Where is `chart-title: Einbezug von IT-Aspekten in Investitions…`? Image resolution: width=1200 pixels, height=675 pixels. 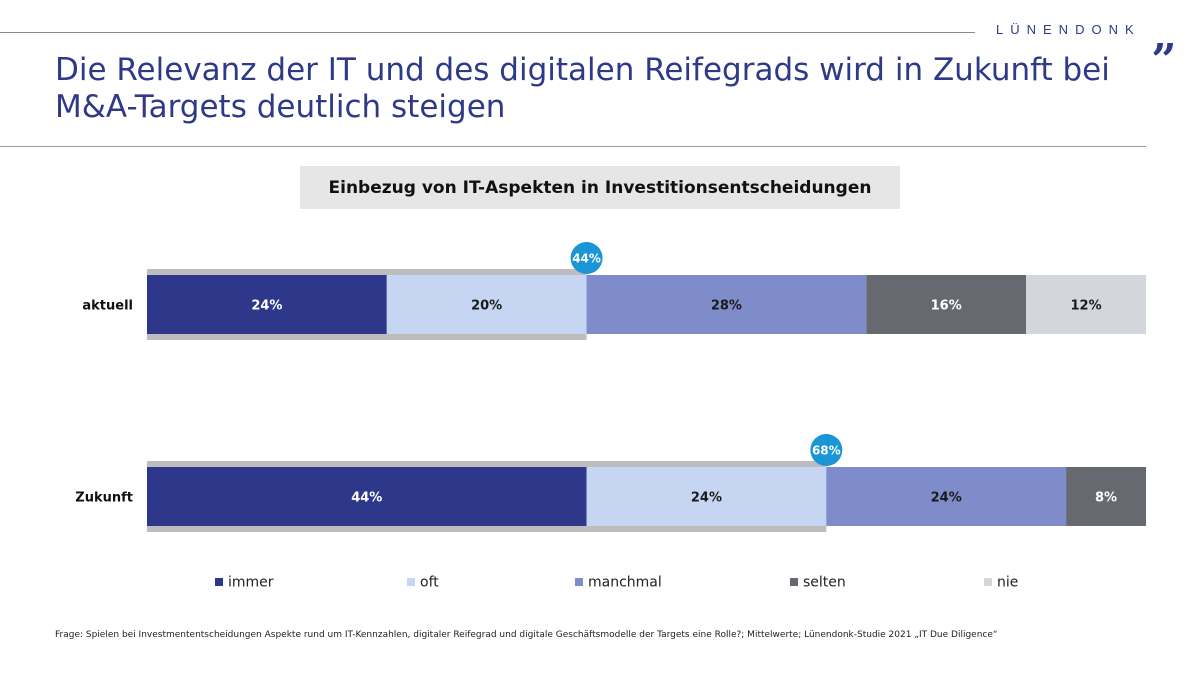 chart-title: Einbezug von IT-Aspekten in Investitions… is located at coordinates (600, 187).